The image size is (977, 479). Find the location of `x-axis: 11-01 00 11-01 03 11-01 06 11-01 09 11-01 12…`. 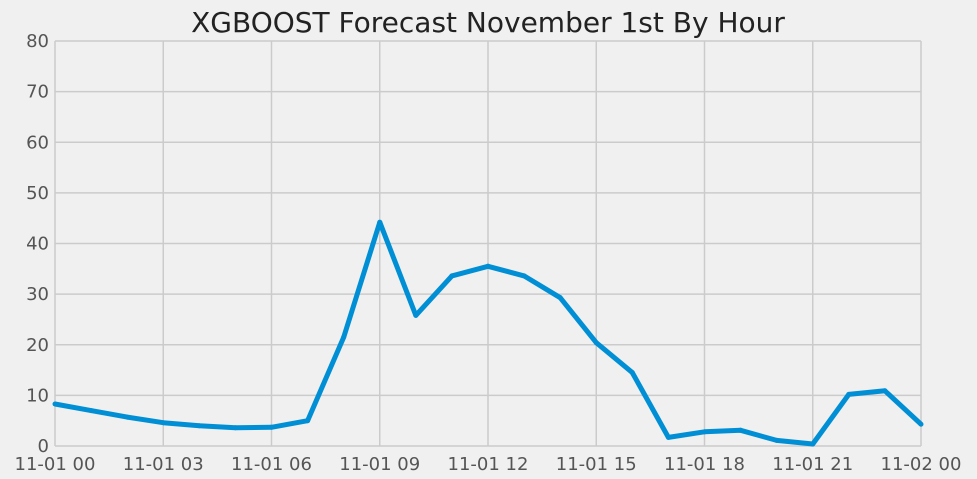

x-axis: 11-01 00 11-01 03 11-01 06 11-01 09 11-01 12… is located at coordinates (488, 464).